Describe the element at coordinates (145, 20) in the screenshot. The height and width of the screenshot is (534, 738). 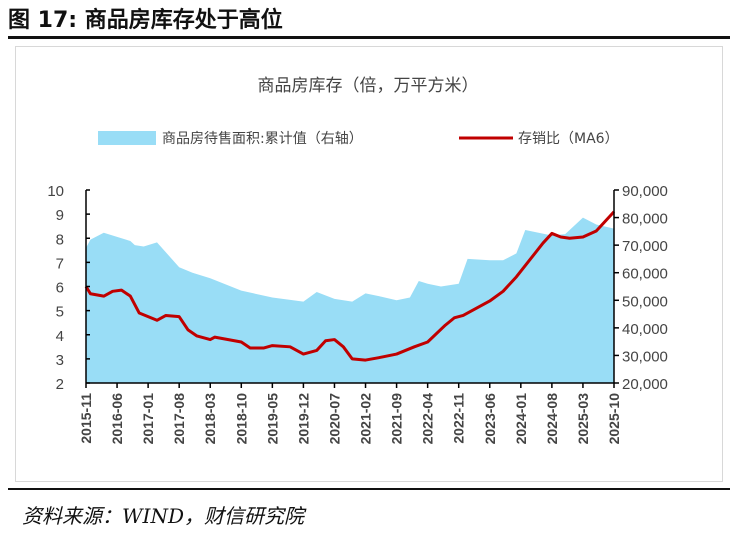
I see `figure-title: 图 17: 商品房库存处于高位` at that location.